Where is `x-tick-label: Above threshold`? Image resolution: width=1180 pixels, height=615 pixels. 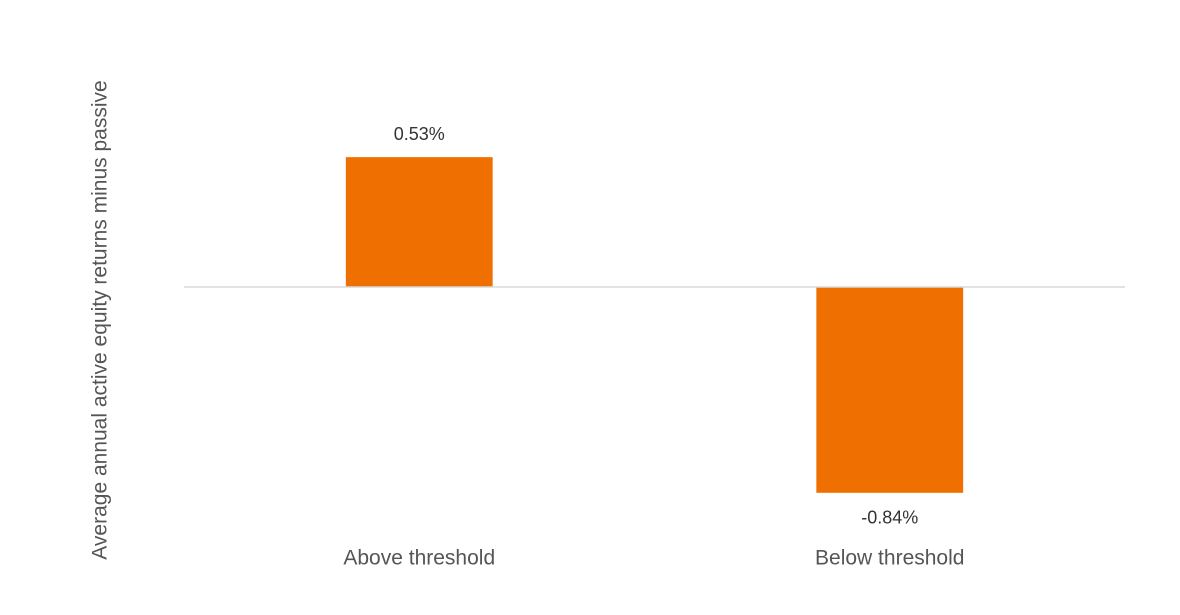 x-tick-label: Above threshold is located at coordinates (419, 558).